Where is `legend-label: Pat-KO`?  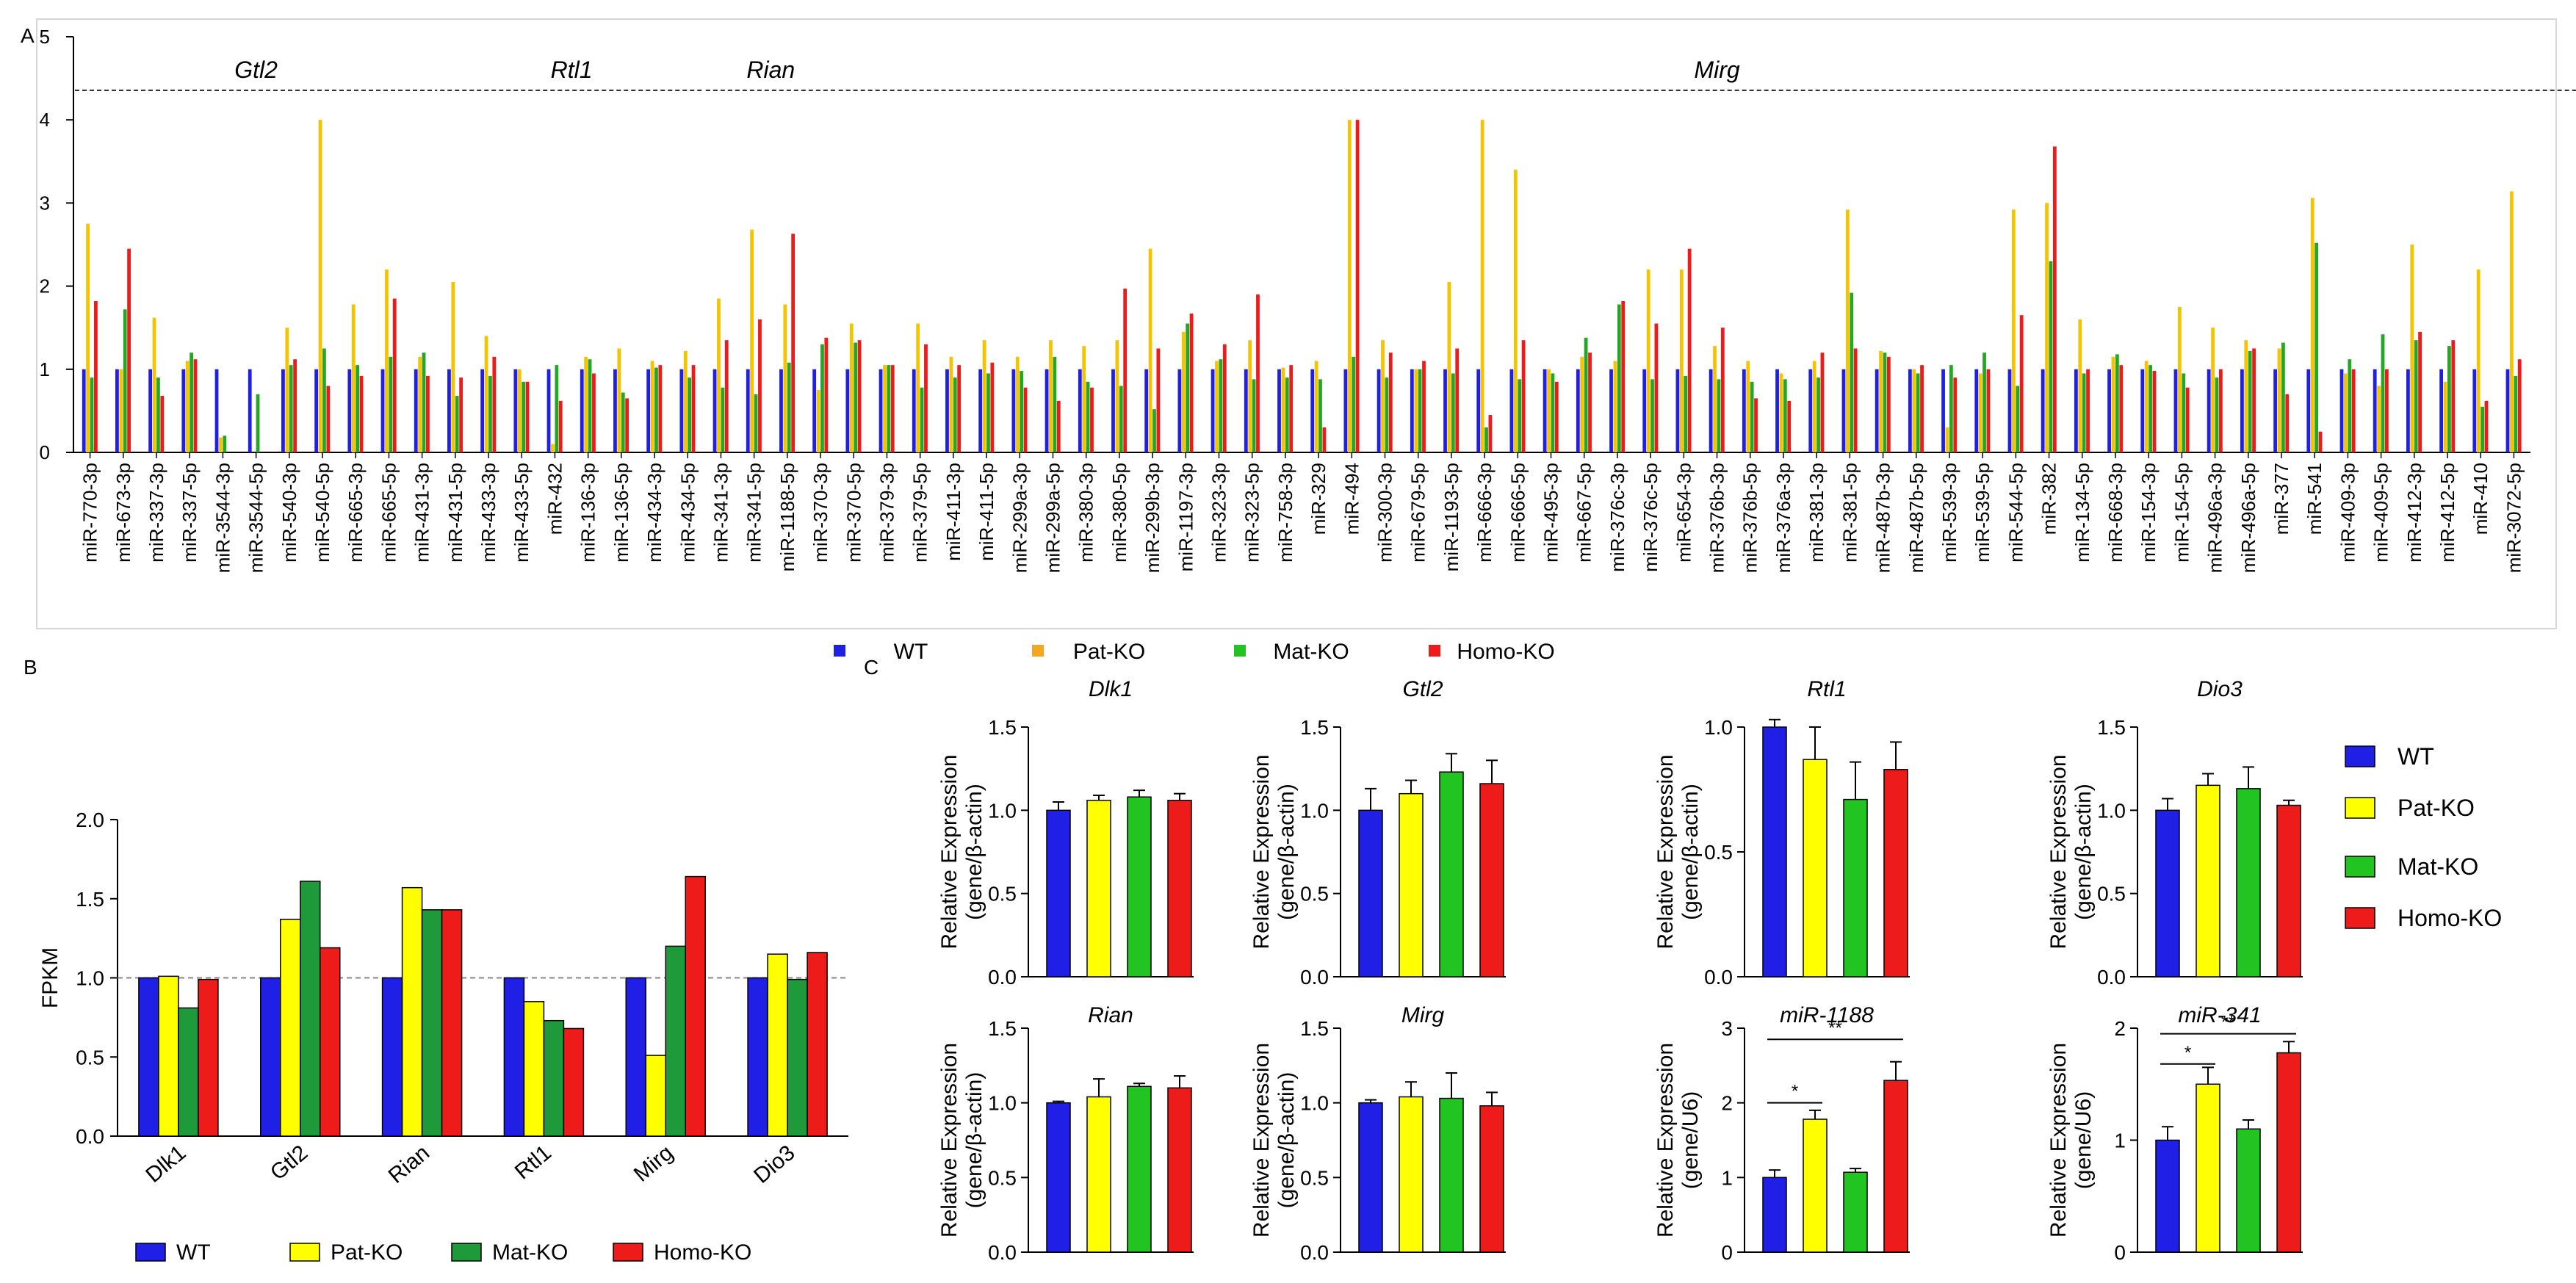 legend-label: Pat-KO is located at coordinates (1109, 652).